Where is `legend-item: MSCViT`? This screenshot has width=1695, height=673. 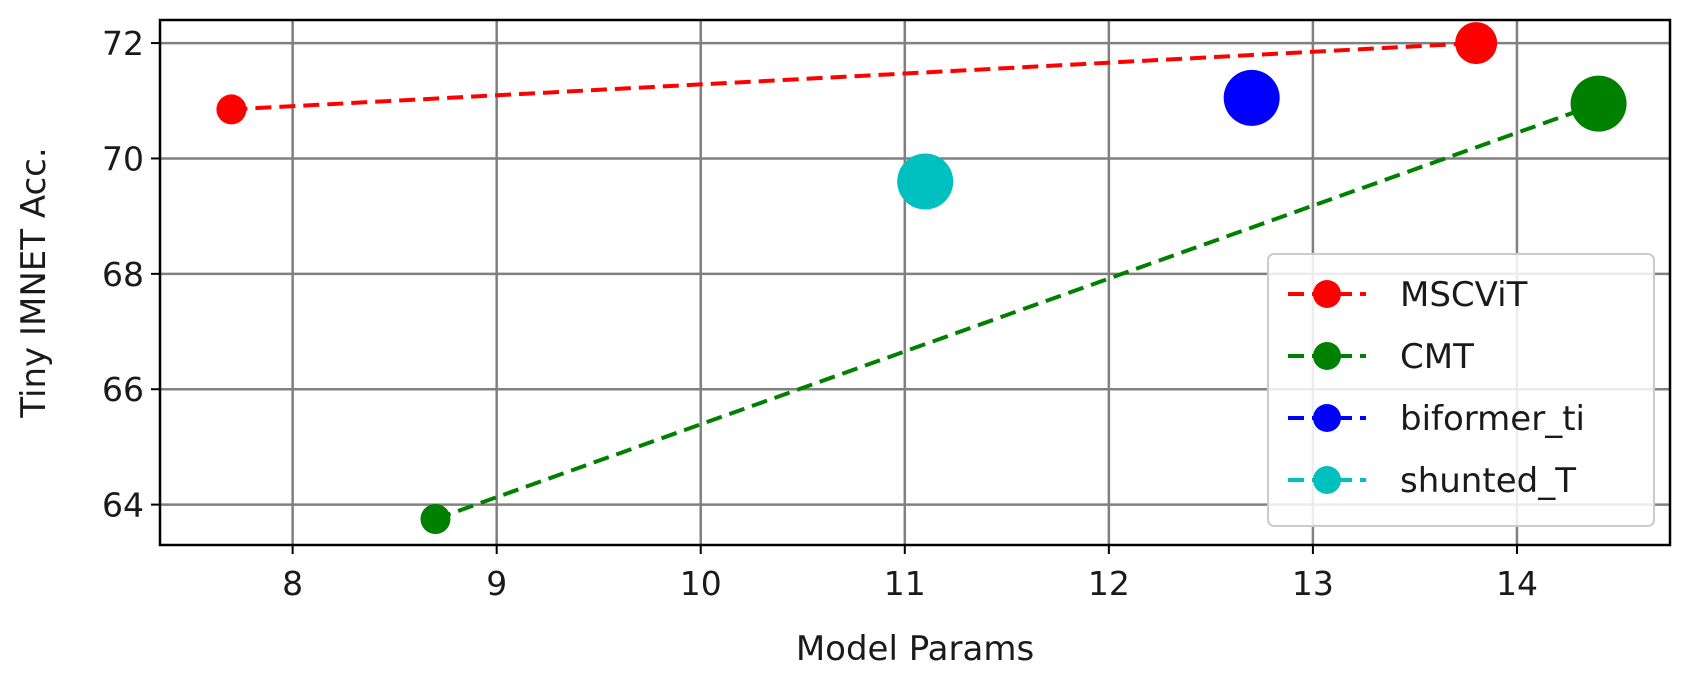 legend-item: MSCViT is located at coordinates (1408, 295).